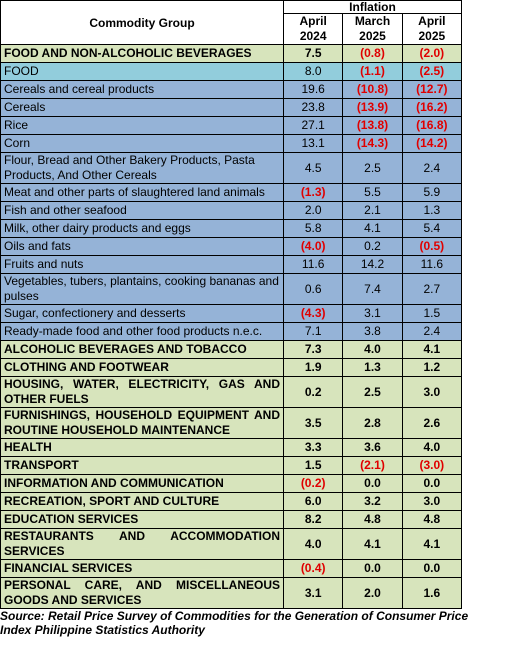  What do you see at coordinates (142, 125) in the screenshot?
I see `commodity-cell: Rice` at bounding box center [142, 125].